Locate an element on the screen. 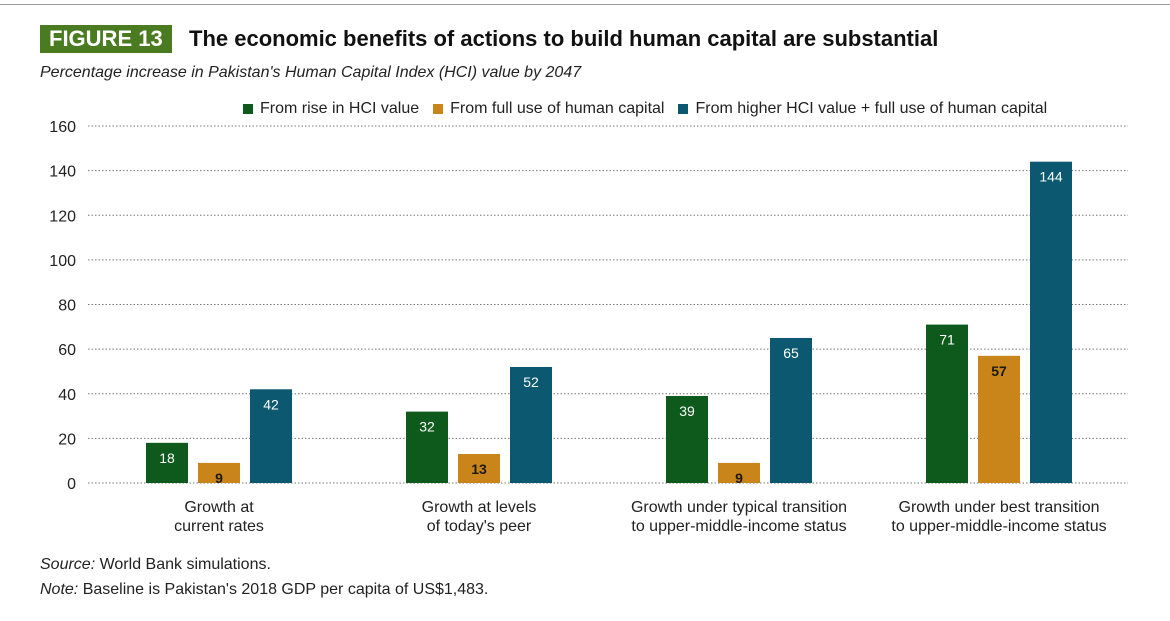 The width and height of the screenshot is (1170, 621). data-label: 42 is located at coordinates (271, 404).